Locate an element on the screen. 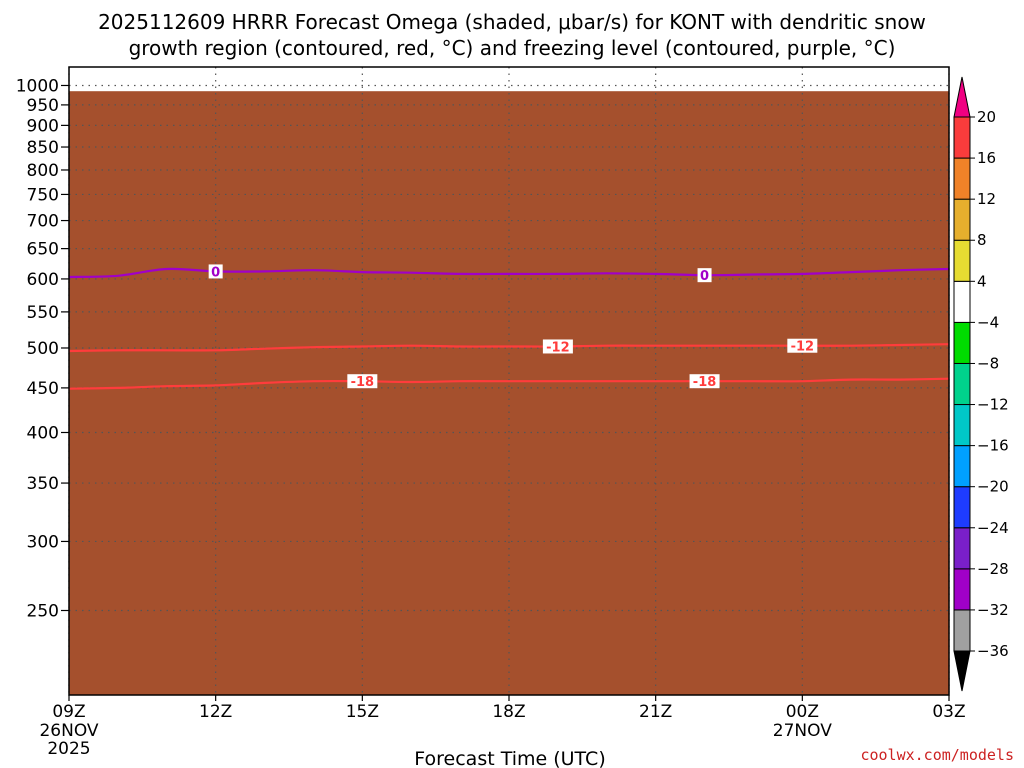 The height and width of the screenshot is (768, 1024). y-tick-label-800: 800 is located at coordinates (43, 171).